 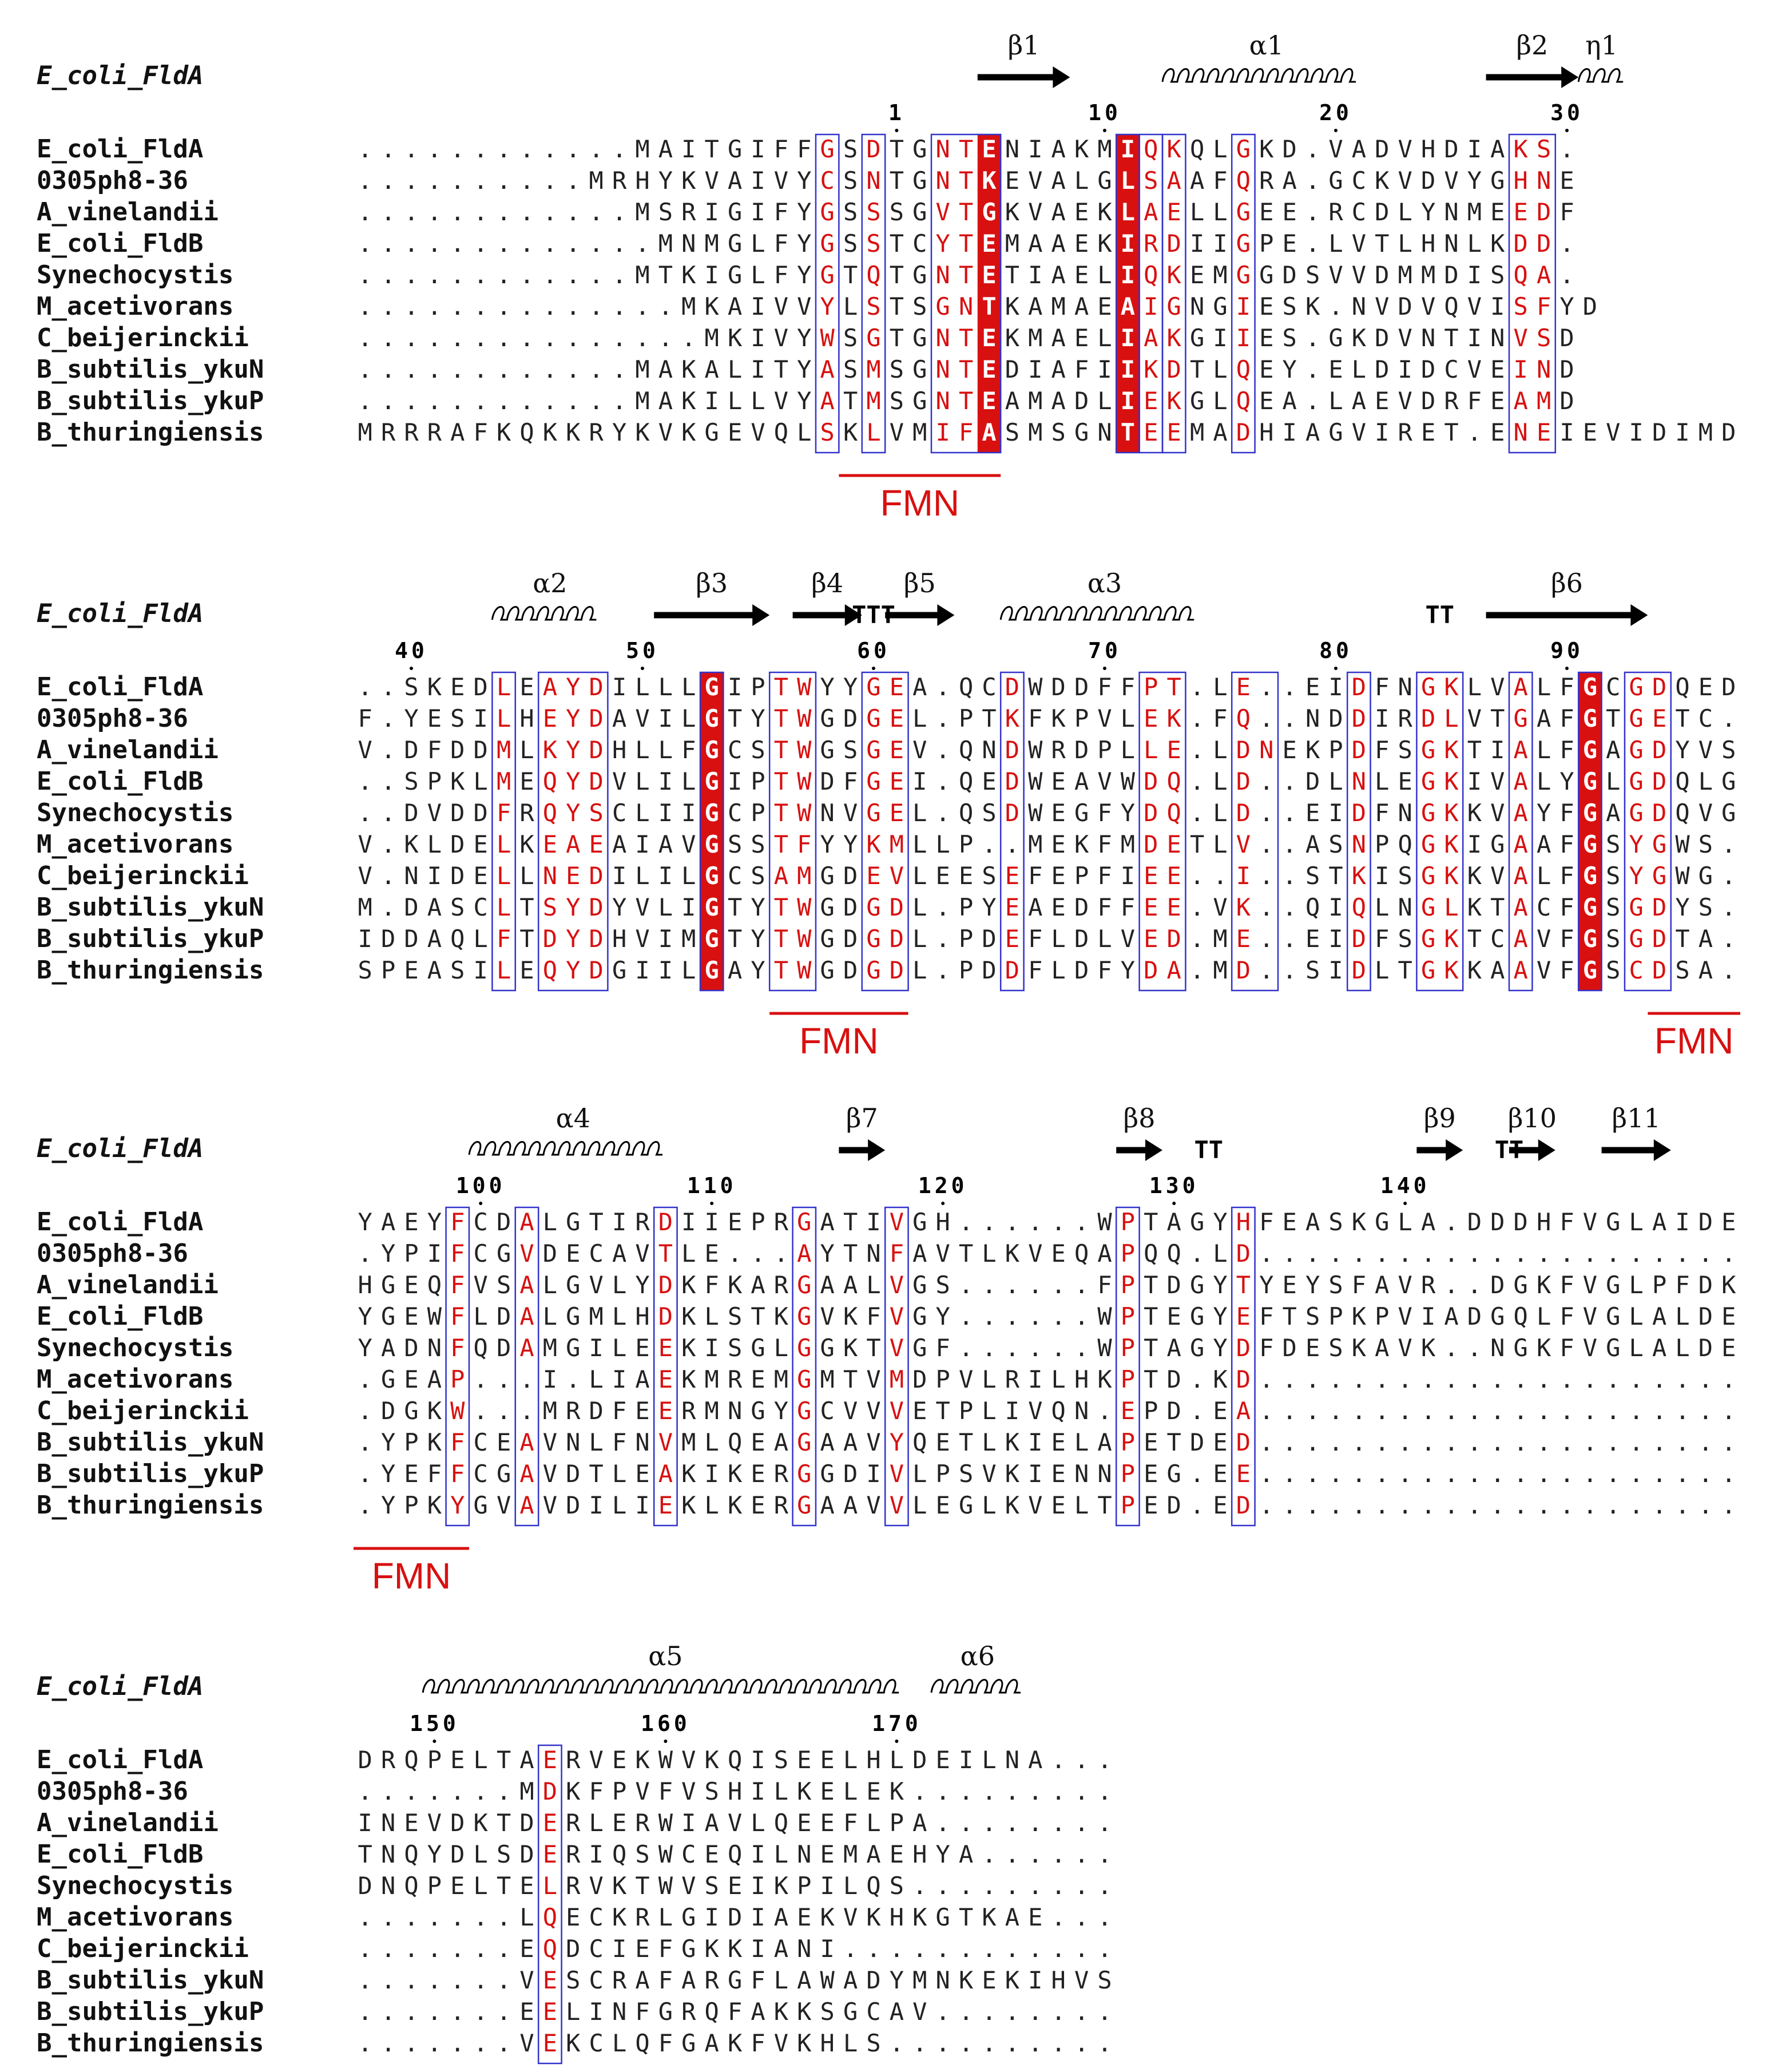 I want to click on similarity-box, so click(x=885, y=831).